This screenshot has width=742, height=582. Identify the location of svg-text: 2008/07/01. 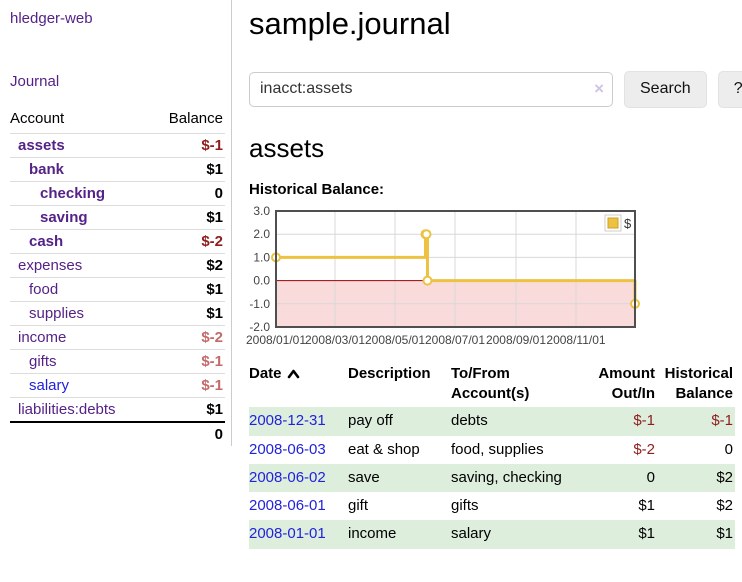
(455, 340).